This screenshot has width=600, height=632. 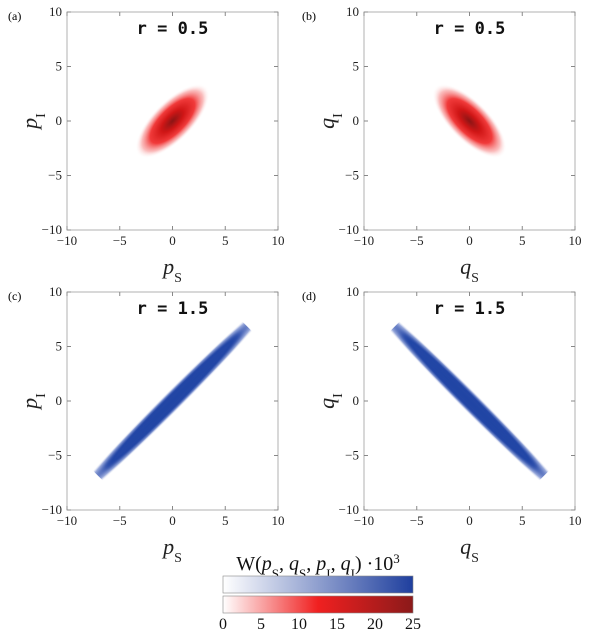 What do you see at coordinates (223, 624) in the screenshot?
I see `colorbar-tick-label: 0` at bounding box center [223, 624].